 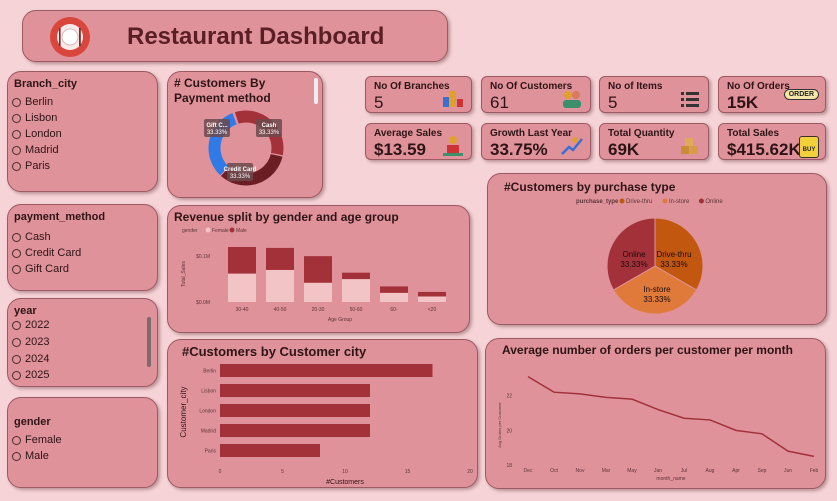 I want to click on slicer-option: 2025, so click(x=30, y=375).